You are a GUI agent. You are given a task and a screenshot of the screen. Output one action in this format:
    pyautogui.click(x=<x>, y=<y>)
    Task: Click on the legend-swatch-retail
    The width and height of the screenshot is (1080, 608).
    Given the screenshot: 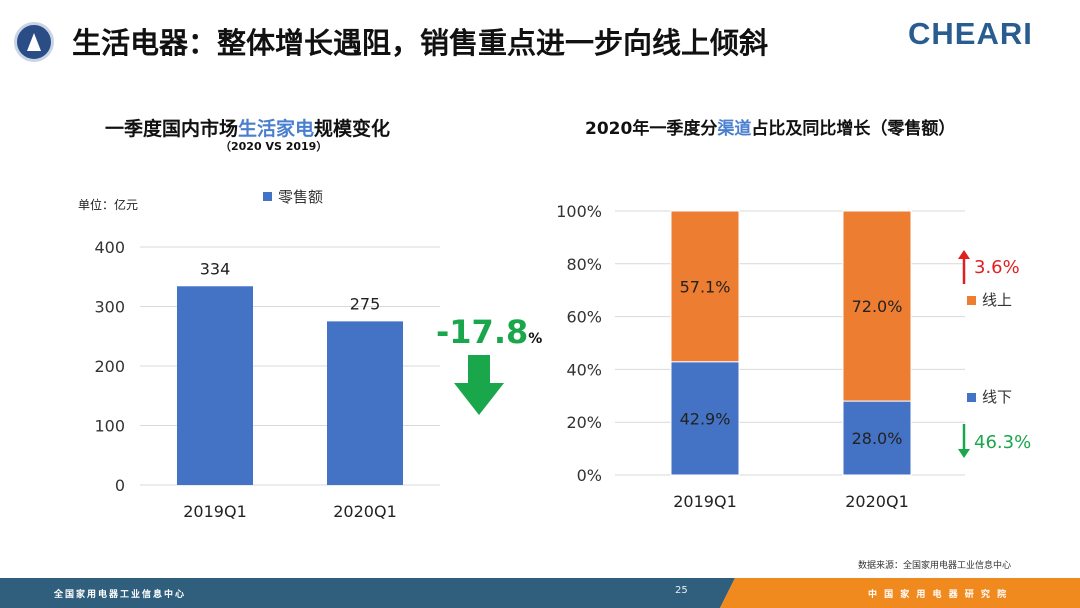 What is the action you would take?
    pyautogui.click(x=267, y=196)
    